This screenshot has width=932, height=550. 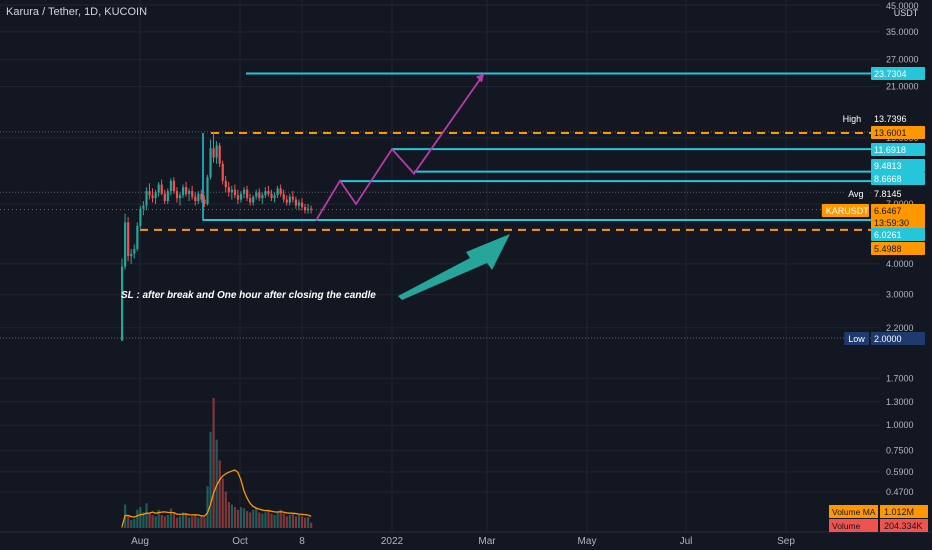 I want to click on volume-badge-value: 1.012M, so click(x=899, y=512).